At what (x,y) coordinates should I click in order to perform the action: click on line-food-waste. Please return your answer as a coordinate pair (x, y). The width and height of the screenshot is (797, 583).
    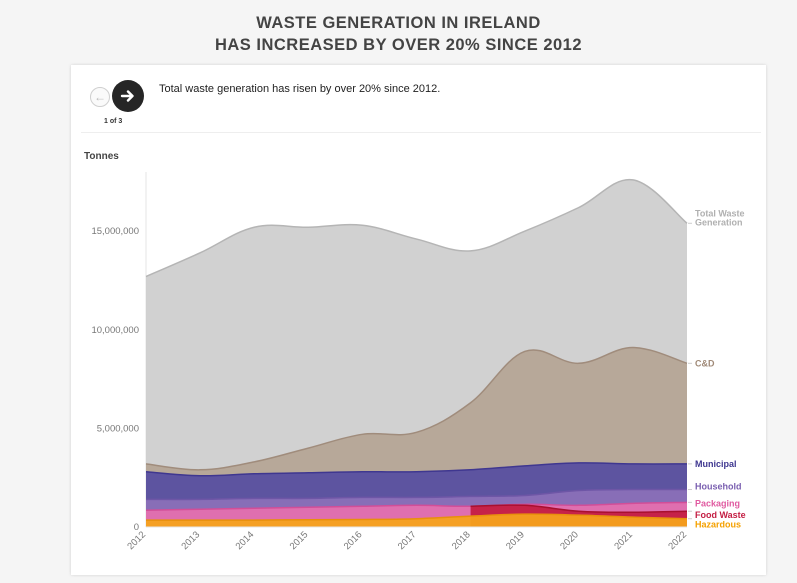
    Looking at the image, I should click on (579, 508).